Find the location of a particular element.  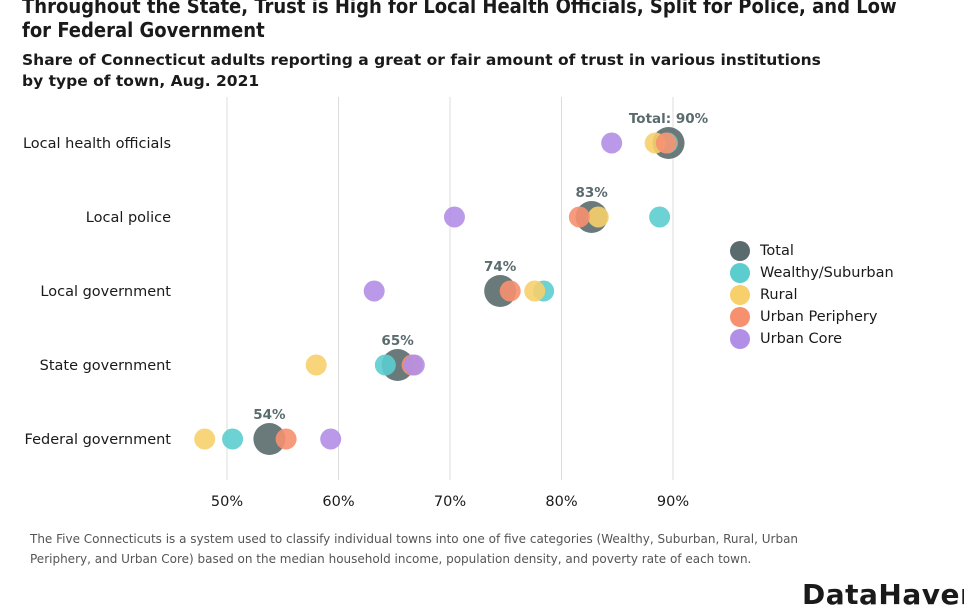

dot-total is located at coordinates (269, 439).